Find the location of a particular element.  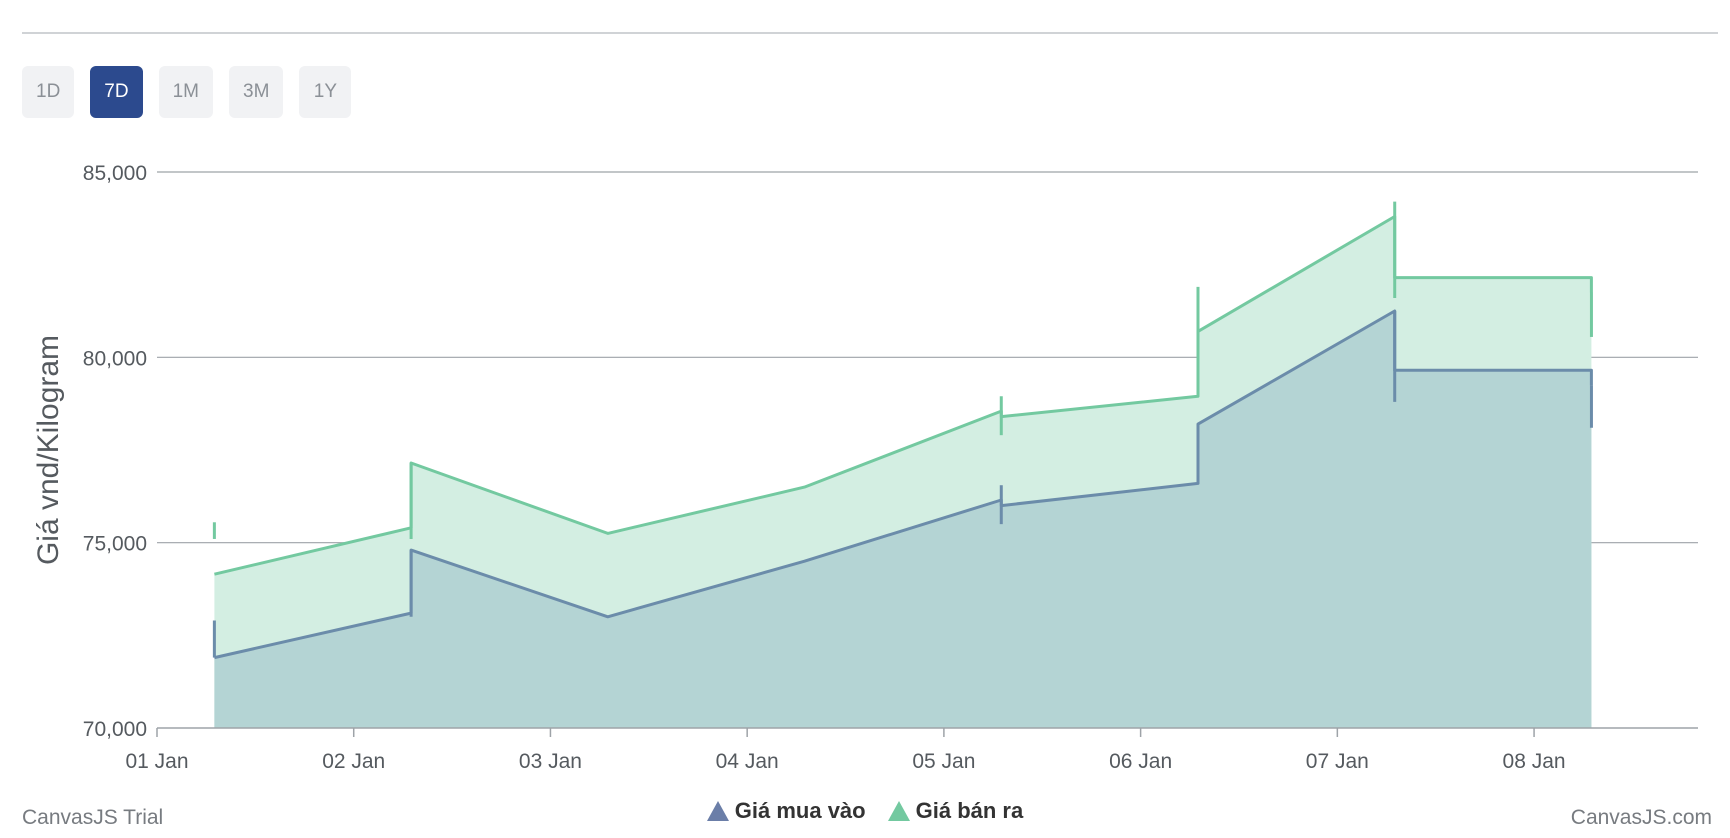

y-tick-label: 75,000 is located at coordinates (115, 544).